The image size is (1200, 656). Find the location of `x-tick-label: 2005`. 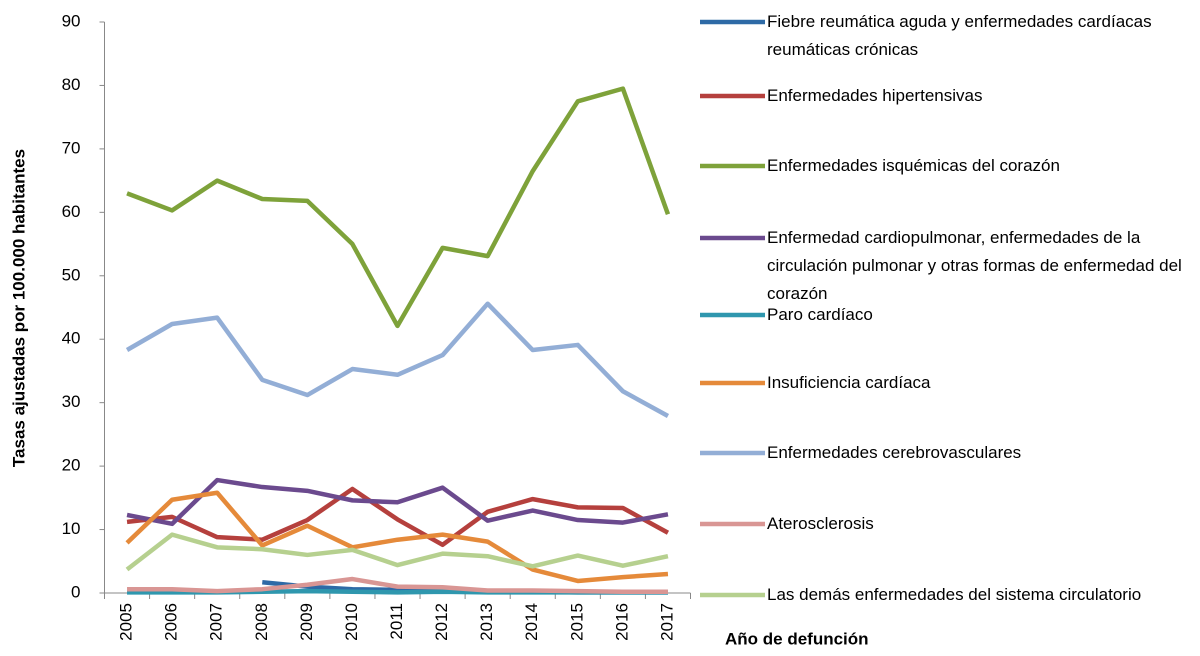

x-tick-label: 2005 is located at coordinates (126, 622).